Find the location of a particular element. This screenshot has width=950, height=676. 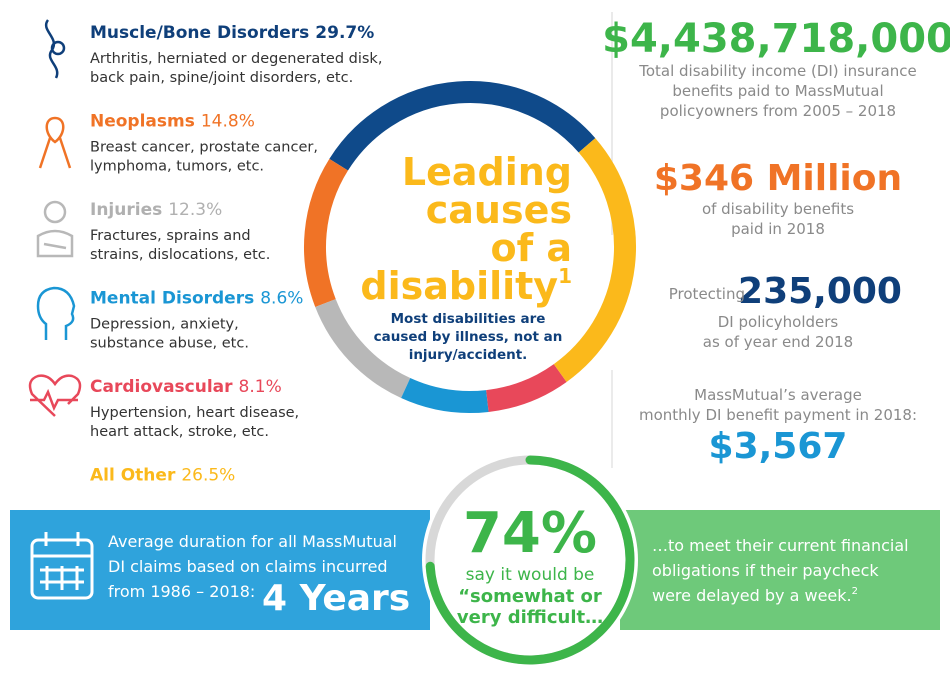

stat-figure: $346 Million is located at coordinates (778, 178).